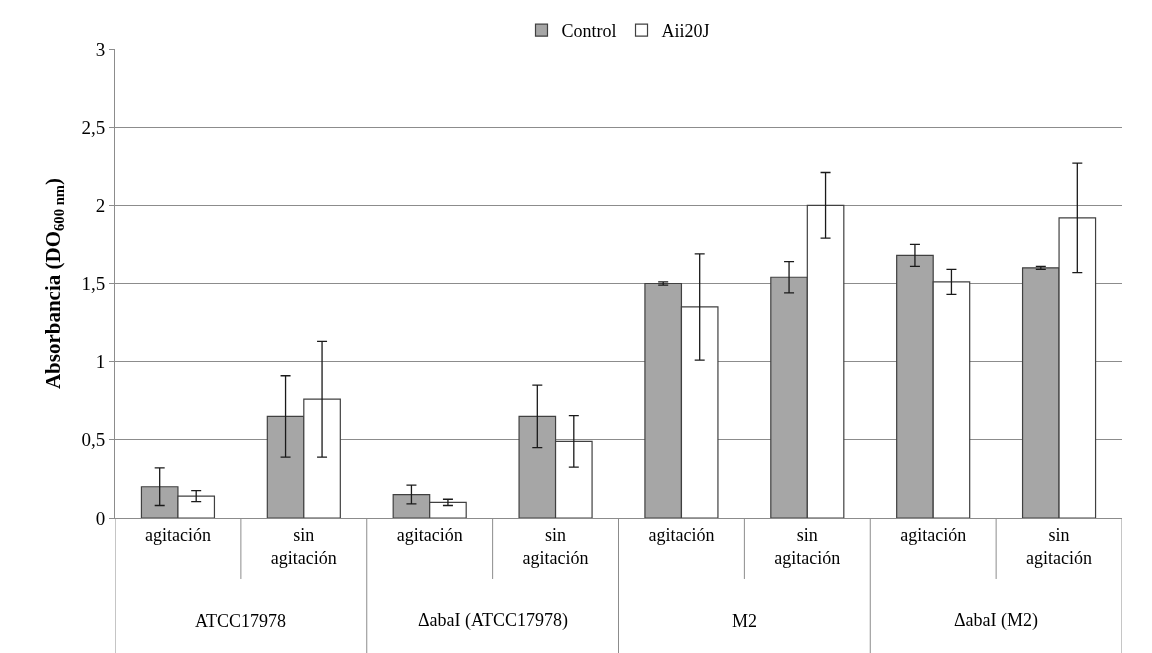  Describe the element at coordinates (745, 621) in the screenshot. I see `text: M2` at that location.